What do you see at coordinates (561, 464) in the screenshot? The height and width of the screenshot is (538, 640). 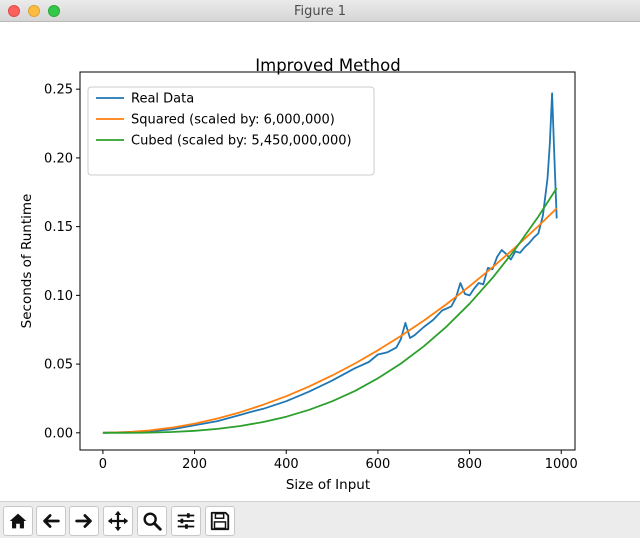 I see `x-tick-label: 1000` at bounding box center [561, 464].